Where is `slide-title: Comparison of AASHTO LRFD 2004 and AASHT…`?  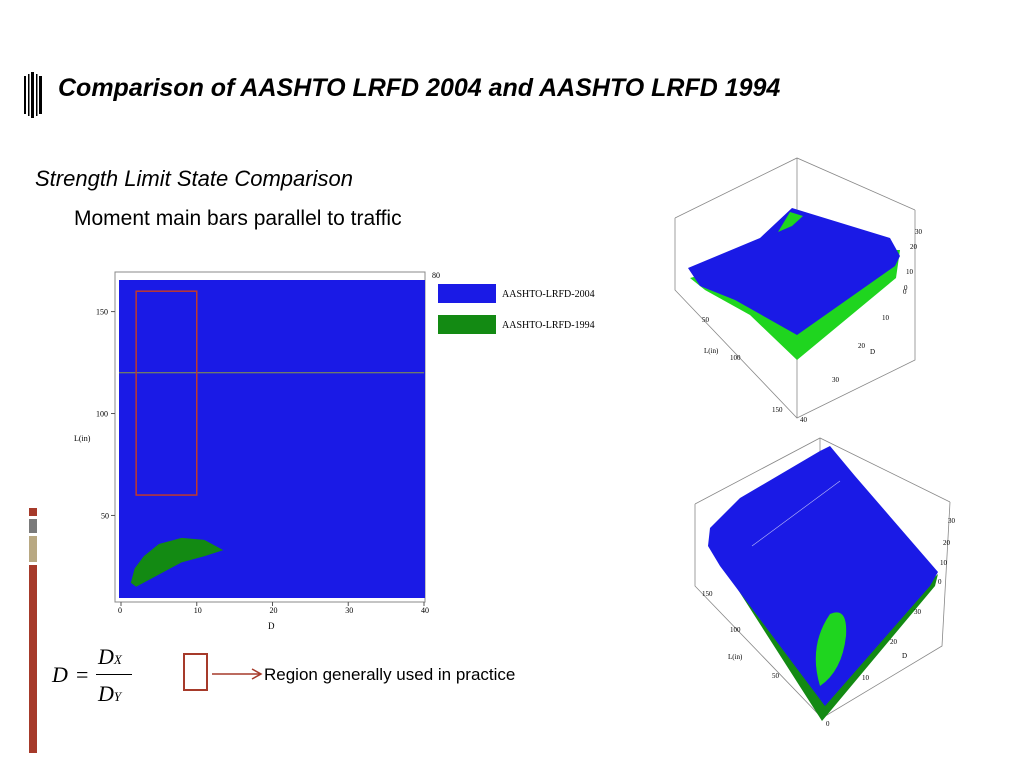
slide-title: Comparison of AASHTO LRFD 2004 and AASHT… is located at coordinates (419, 88).